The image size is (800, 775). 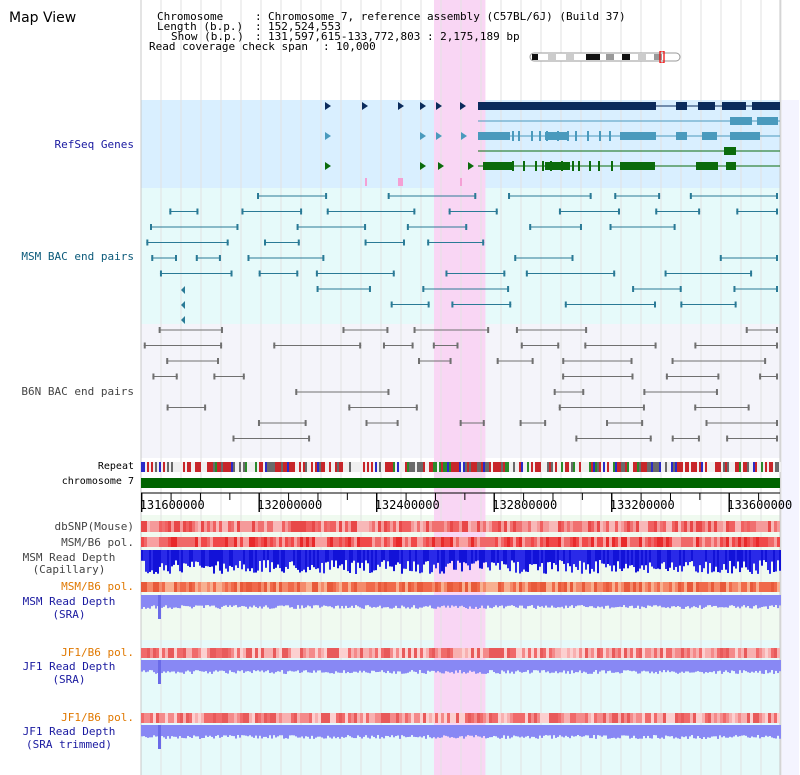 I want to click on chromosome-ideogram, so click(x=606, y=57).